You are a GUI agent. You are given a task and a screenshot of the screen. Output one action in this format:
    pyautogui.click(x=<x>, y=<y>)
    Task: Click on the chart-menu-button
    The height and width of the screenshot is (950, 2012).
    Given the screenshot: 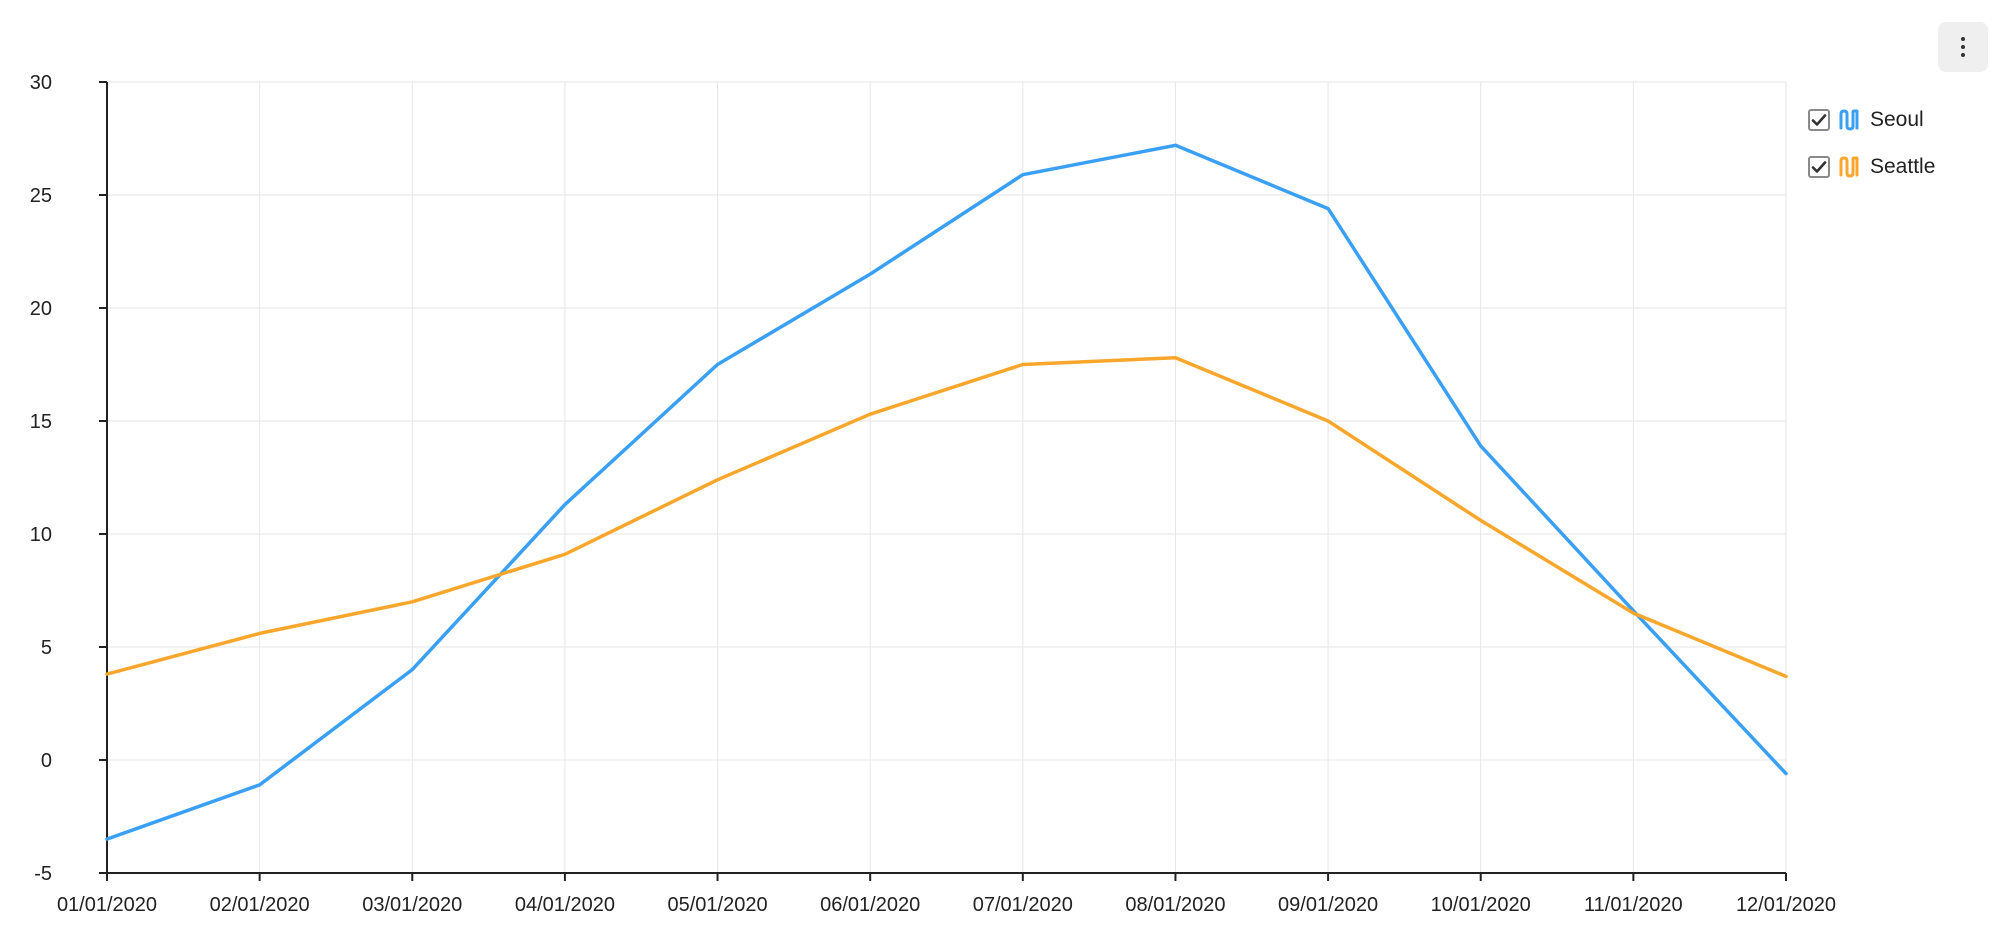 What is the action you would take?
    pyautogui.click(x=1963, y=47)
    